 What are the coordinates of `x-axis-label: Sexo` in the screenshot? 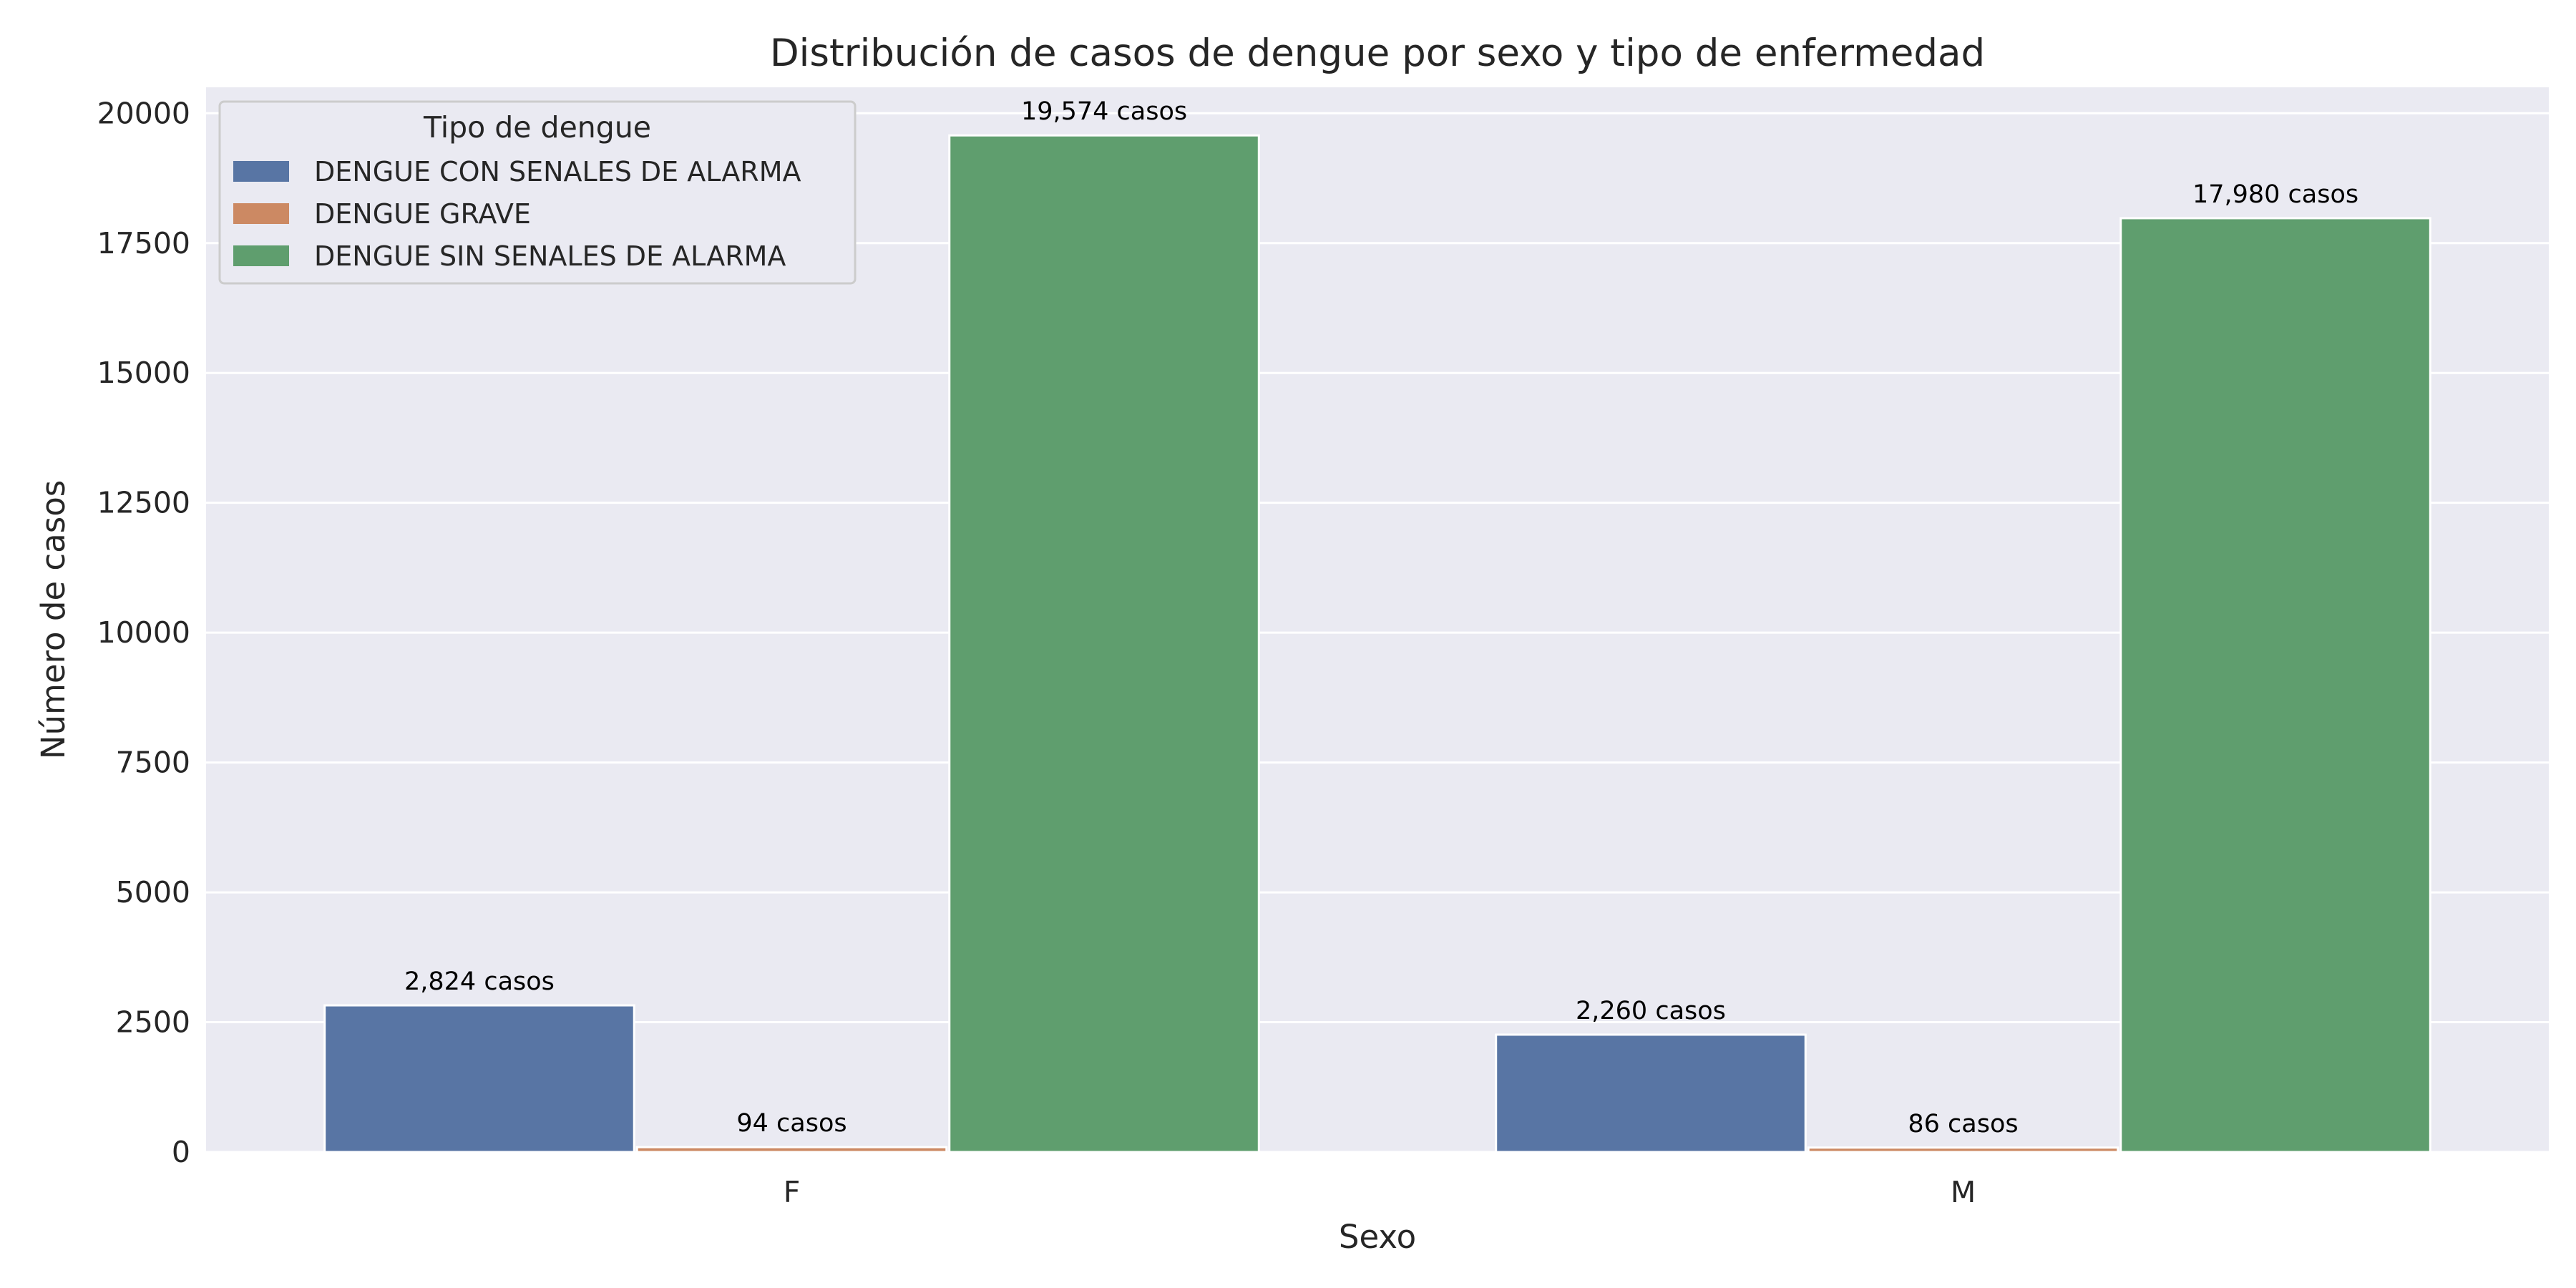 It's located at (1377, 1237).